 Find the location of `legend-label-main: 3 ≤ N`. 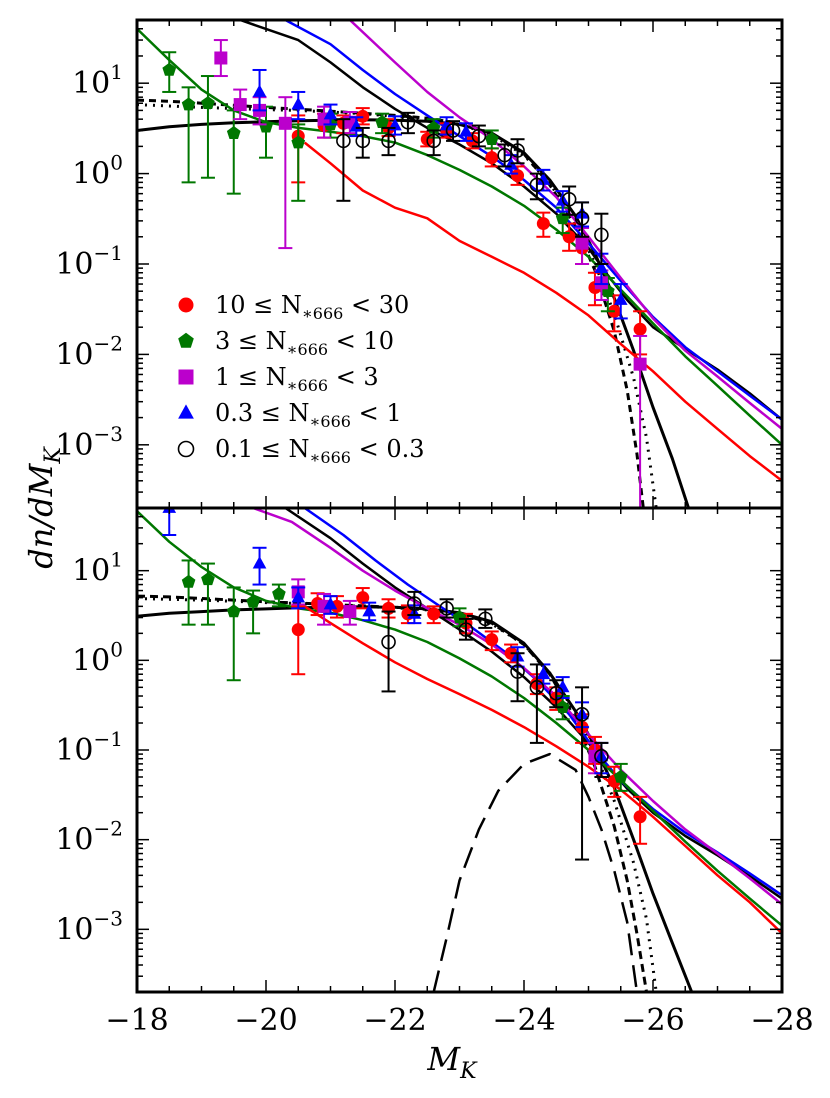

legend-label-main: 3 ≤ N is located at coordinates (251, 341).